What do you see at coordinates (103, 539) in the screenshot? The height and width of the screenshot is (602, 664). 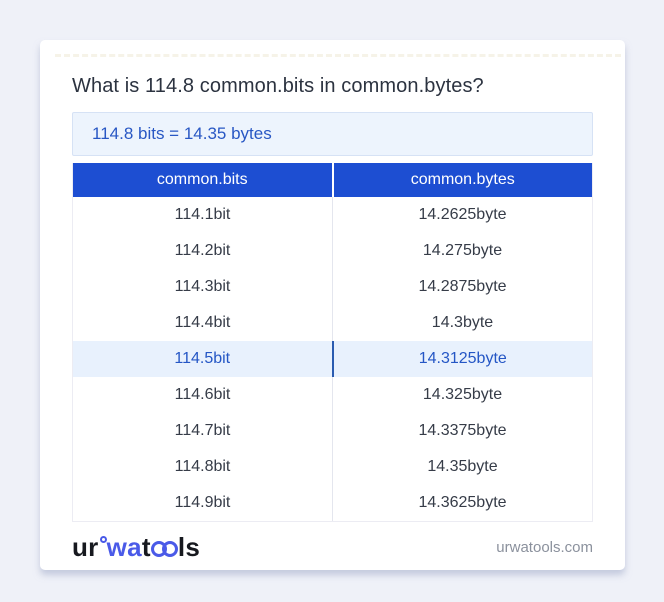 I see `logo-ring-icon` at bounding box center [103, 539].